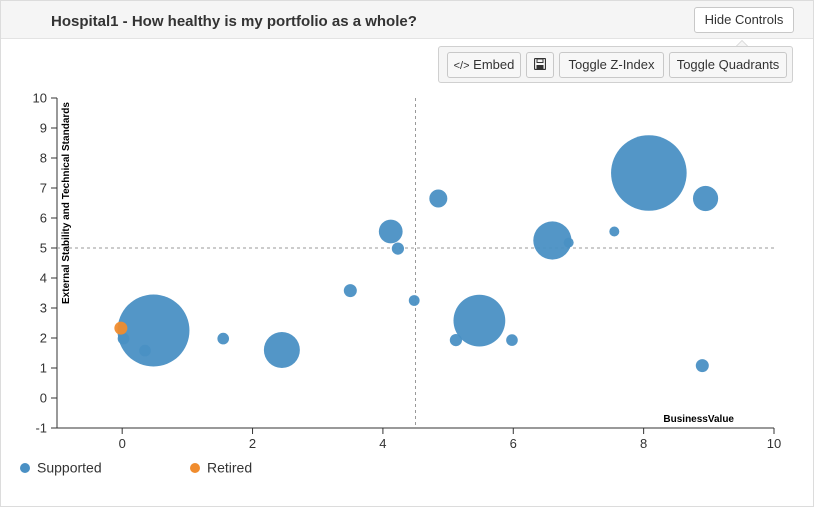  I want to click on save-button, so click(540, 65).